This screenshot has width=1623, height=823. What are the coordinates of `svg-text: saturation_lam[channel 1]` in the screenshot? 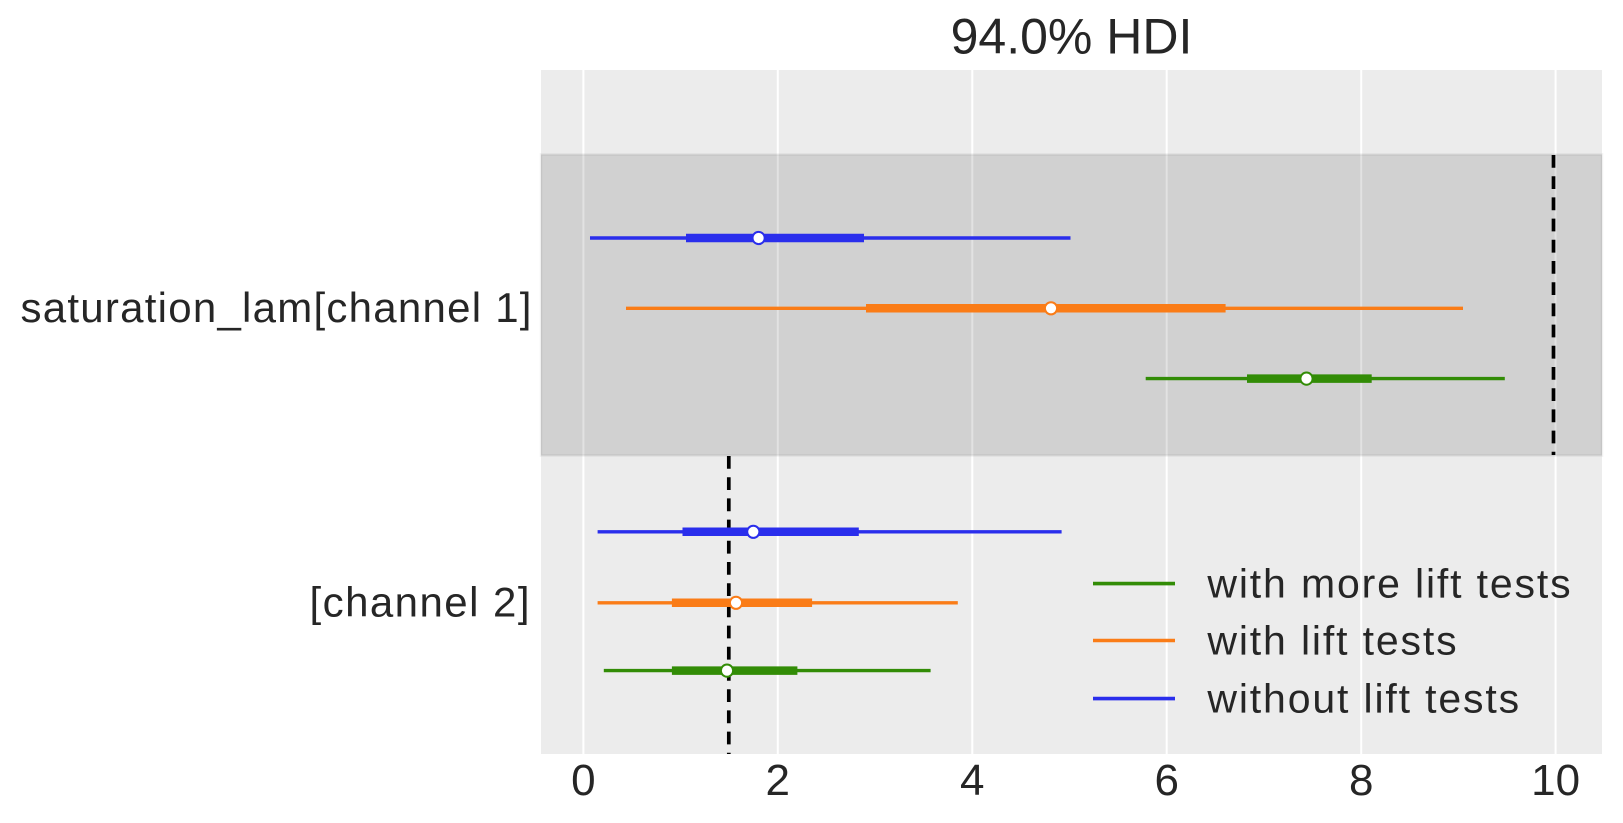 It's located at (277, 307).